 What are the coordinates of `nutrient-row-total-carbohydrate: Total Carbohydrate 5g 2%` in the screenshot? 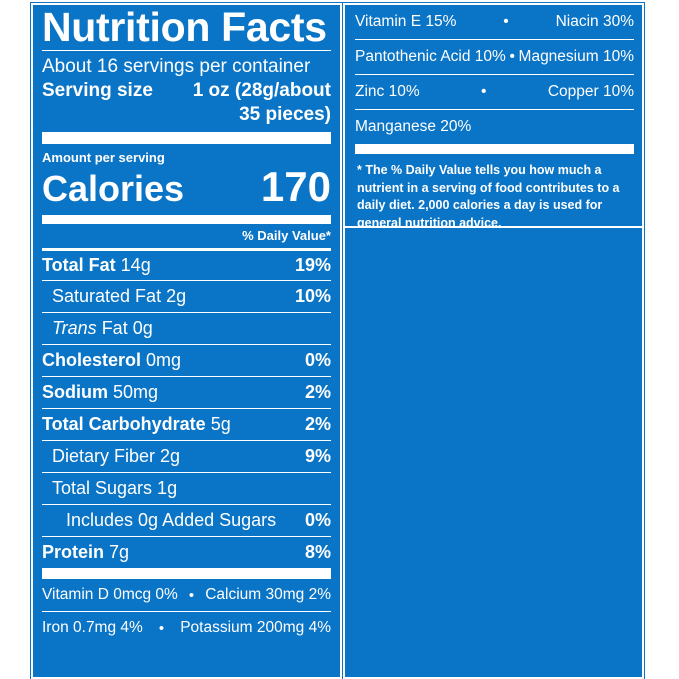 It's located at (186, 424).